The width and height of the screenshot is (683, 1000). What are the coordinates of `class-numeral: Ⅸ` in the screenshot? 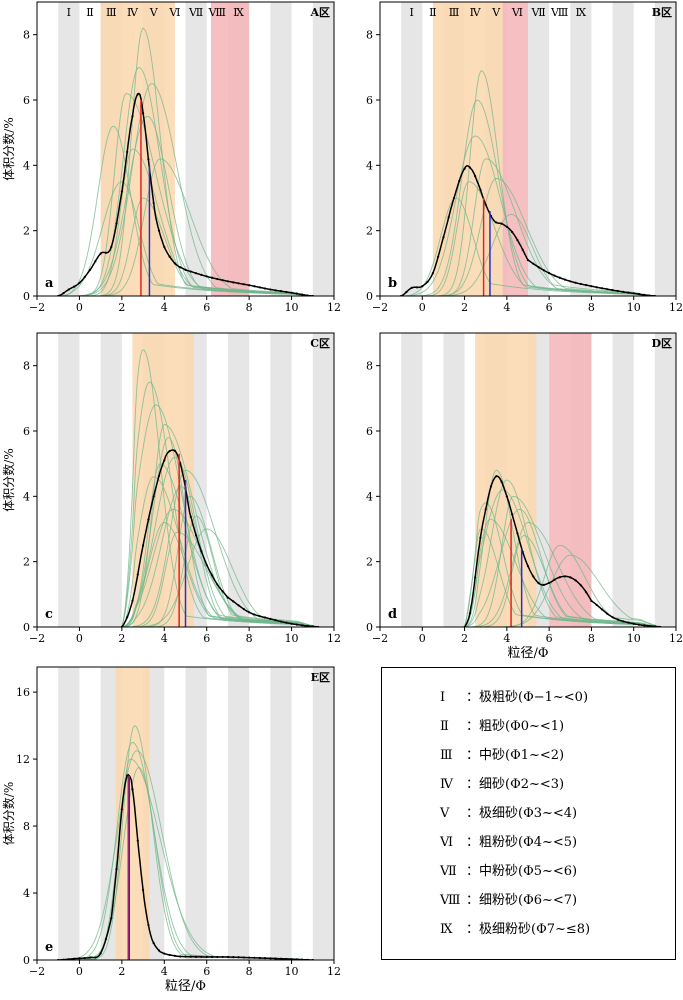 It's located at (581, 12).